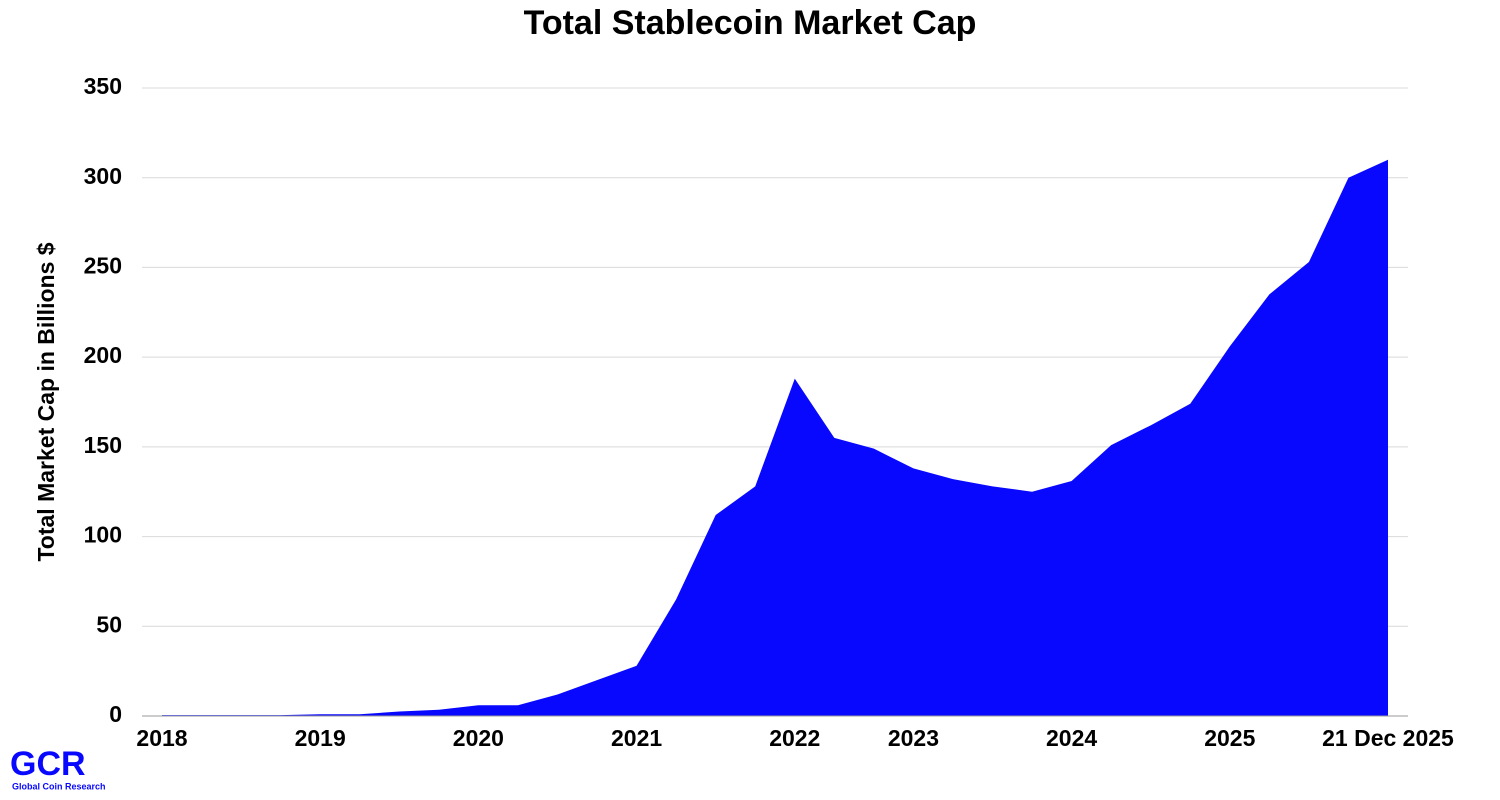 The width and height of the screenshot is (1500, 800). Describe the element at coordinates (115, 714) in the screenshot. I see `y-tick-label: 0` at that location.